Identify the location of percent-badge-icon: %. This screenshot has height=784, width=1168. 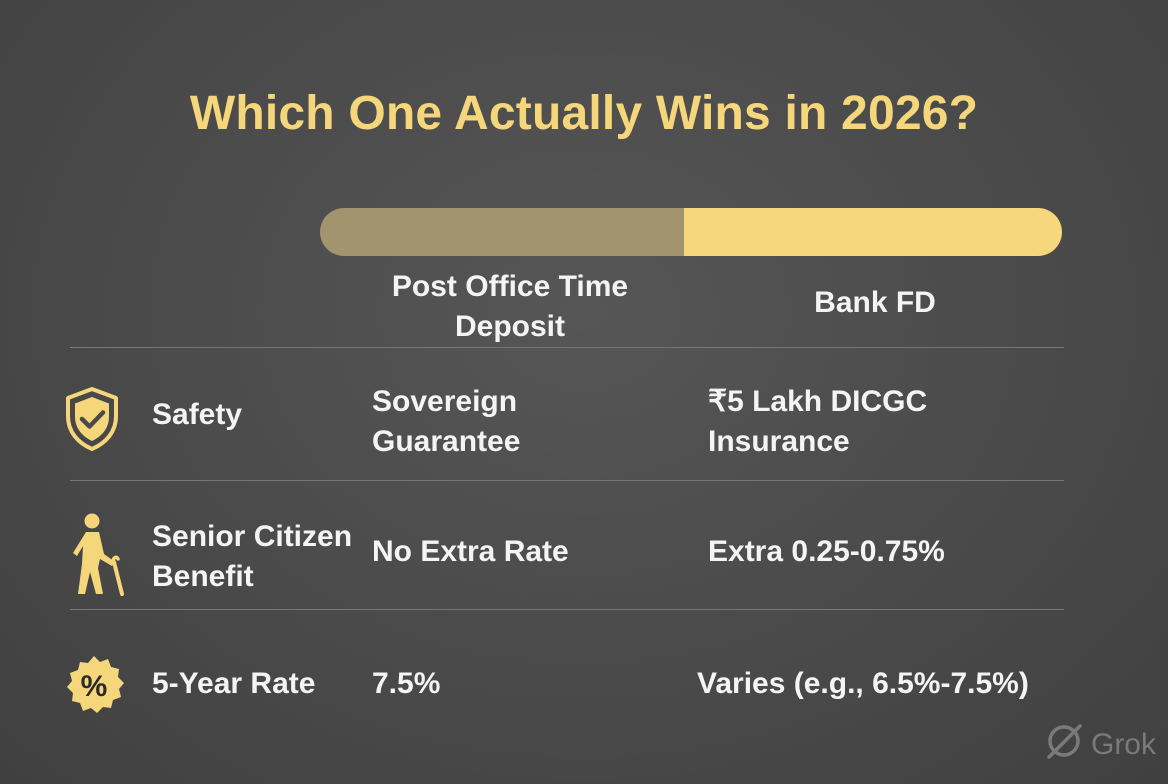
(94, 687).